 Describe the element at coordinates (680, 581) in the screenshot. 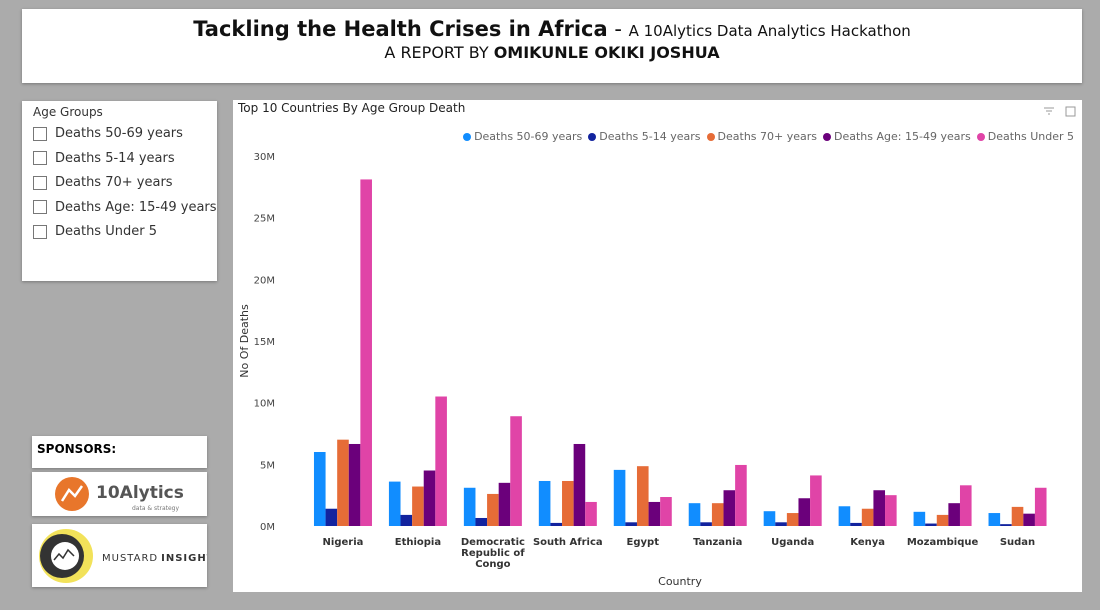

I see `x-axis-label: Country` at that location.